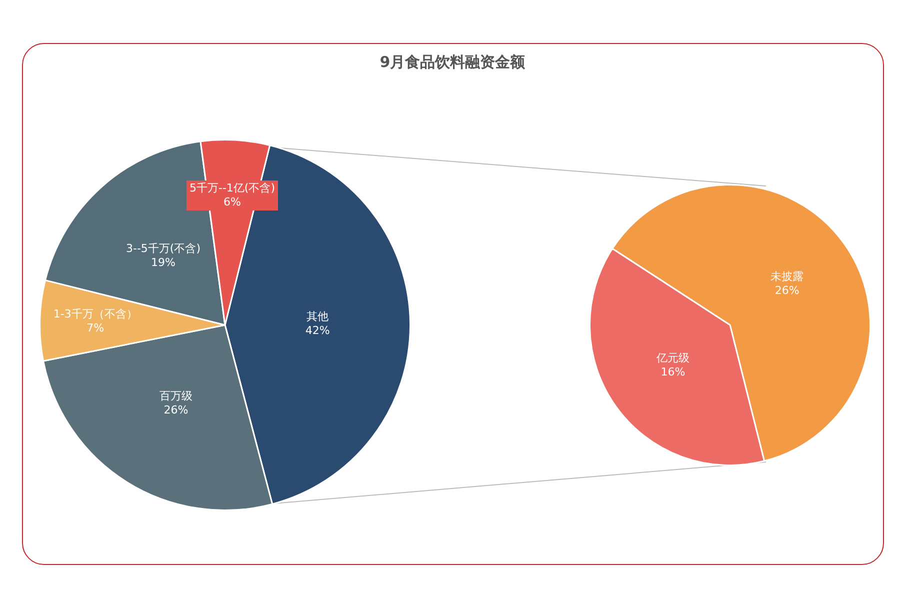 The image size is (905, 608). I want to click on data-label: 19%, so click(163, 262).